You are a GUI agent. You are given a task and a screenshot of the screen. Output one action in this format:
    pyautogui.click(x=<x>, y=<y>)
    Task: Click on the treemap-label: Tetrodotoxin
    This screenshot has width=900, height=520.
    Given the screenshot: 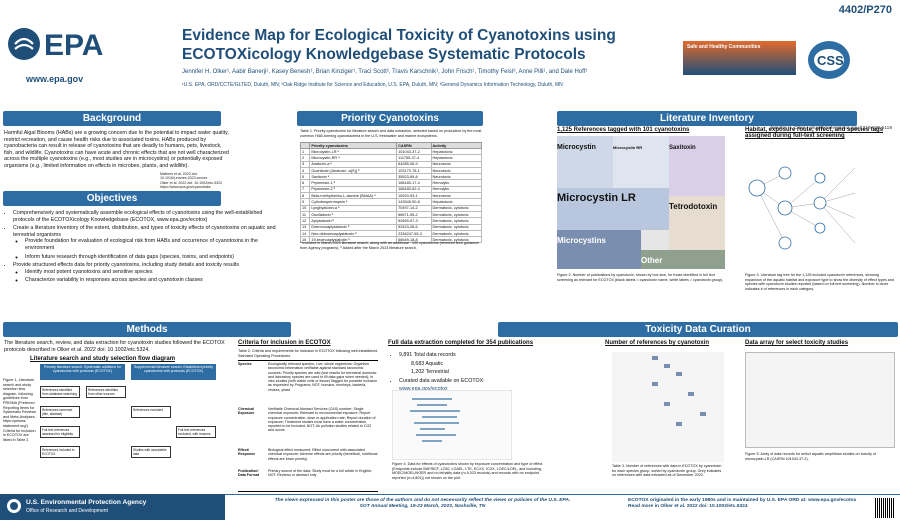 What is the action you would take?
    pyautogui.click(x=693, y=206)
    